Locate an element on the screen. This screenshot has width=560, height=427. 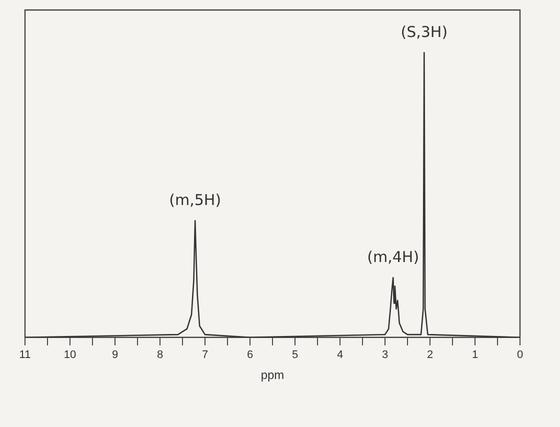
x-tick-label: 8 is located at coordinates (160, 355).